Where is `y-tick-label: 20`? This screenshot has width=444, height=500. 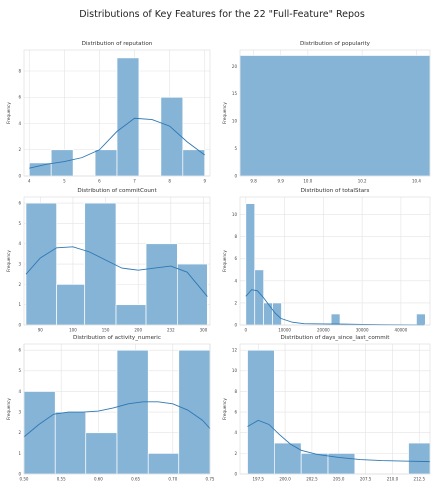 y-tick-label: 20 is located at coordinates (235, 66).